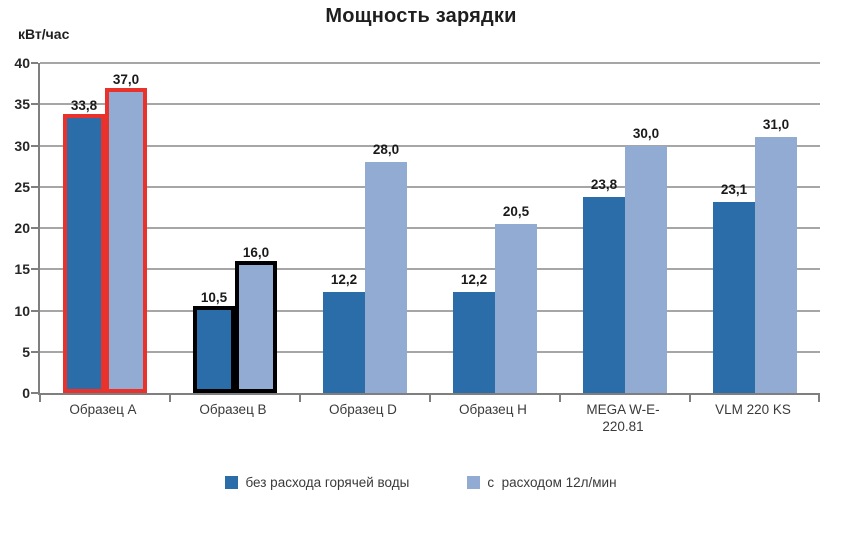 This screenshot has width=842, height=537. I want to click on category-label-2: Образец B, so click(233, 409).